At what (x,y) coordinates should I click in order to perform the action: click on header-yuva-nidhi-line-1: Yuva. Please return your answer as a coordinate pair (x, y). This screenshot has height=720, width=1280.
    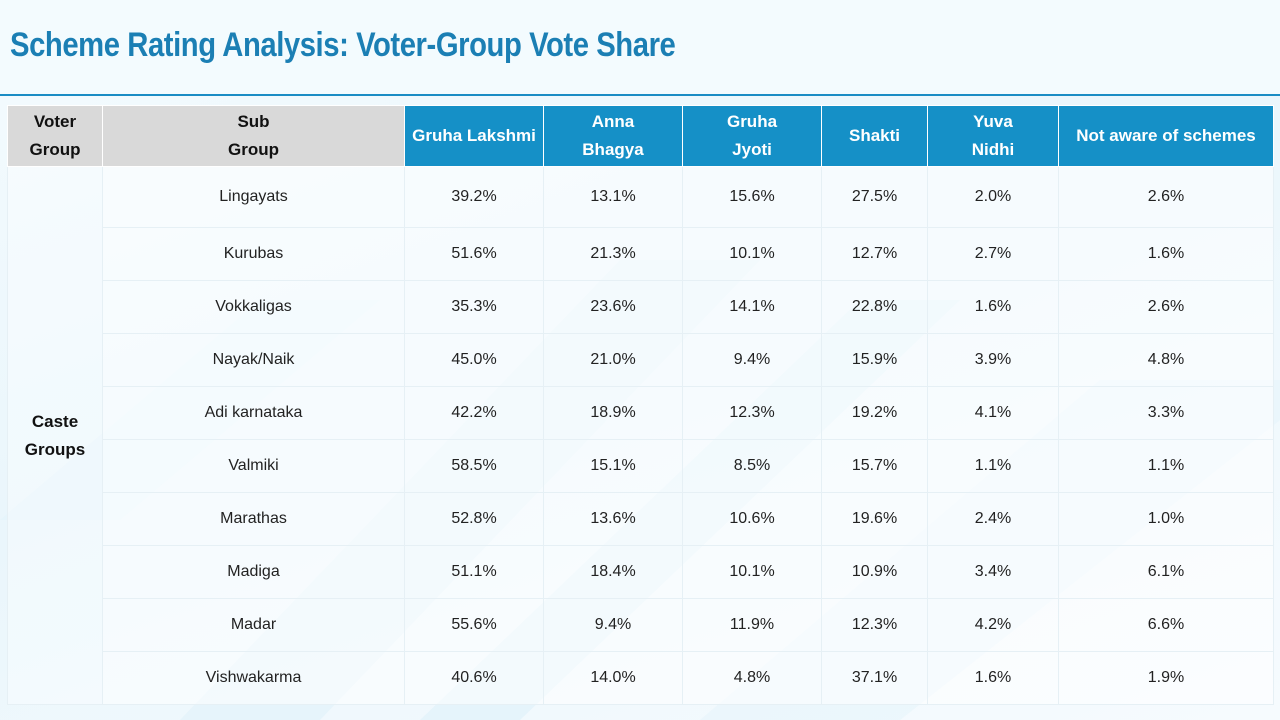
    Looking at the image, I should click on (993, 121).